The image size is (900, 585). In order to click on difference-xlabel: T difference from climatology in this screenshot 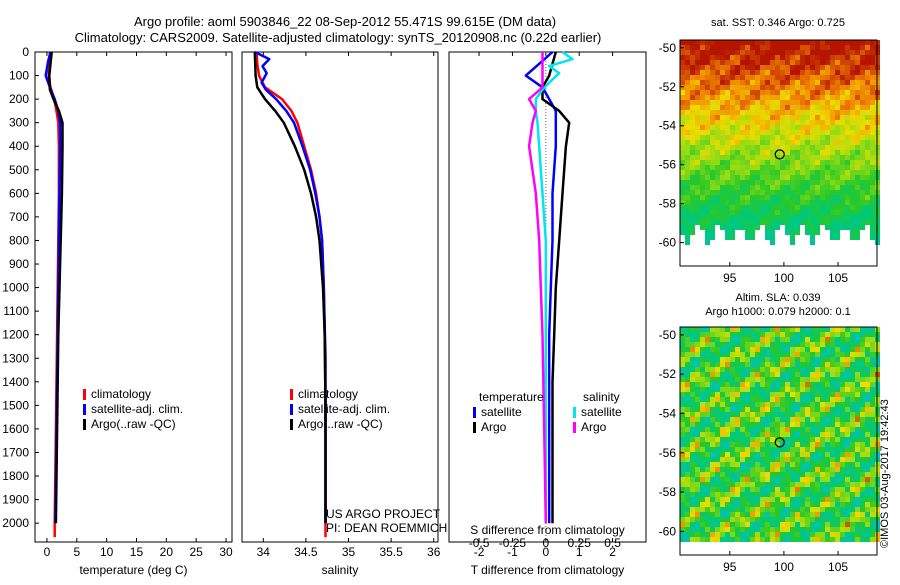, I will do `click(548, 570)`.